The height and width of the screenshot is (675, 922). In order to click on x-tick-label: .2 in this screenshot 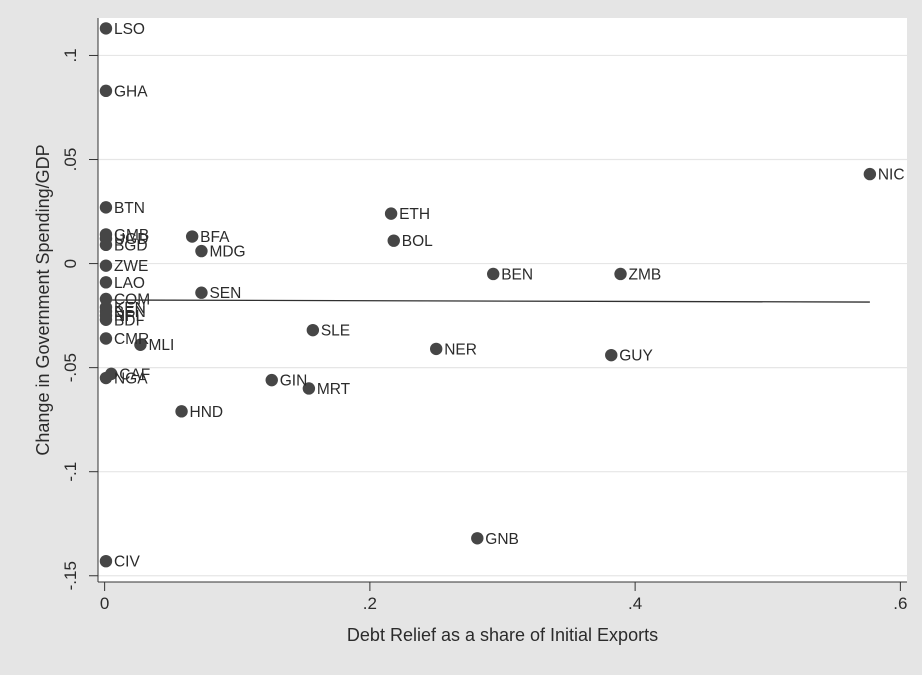, I will do `click(370, 603)`.